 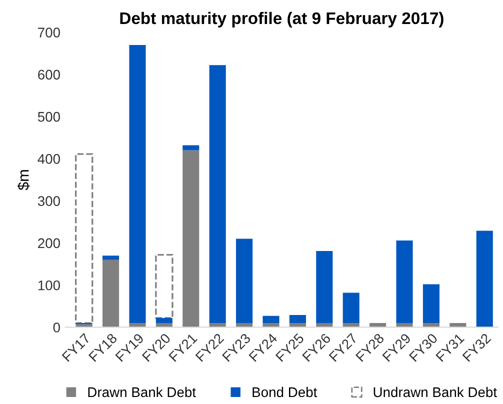 I want to click on y-tick-label: 0, so click(x=56, y=327).